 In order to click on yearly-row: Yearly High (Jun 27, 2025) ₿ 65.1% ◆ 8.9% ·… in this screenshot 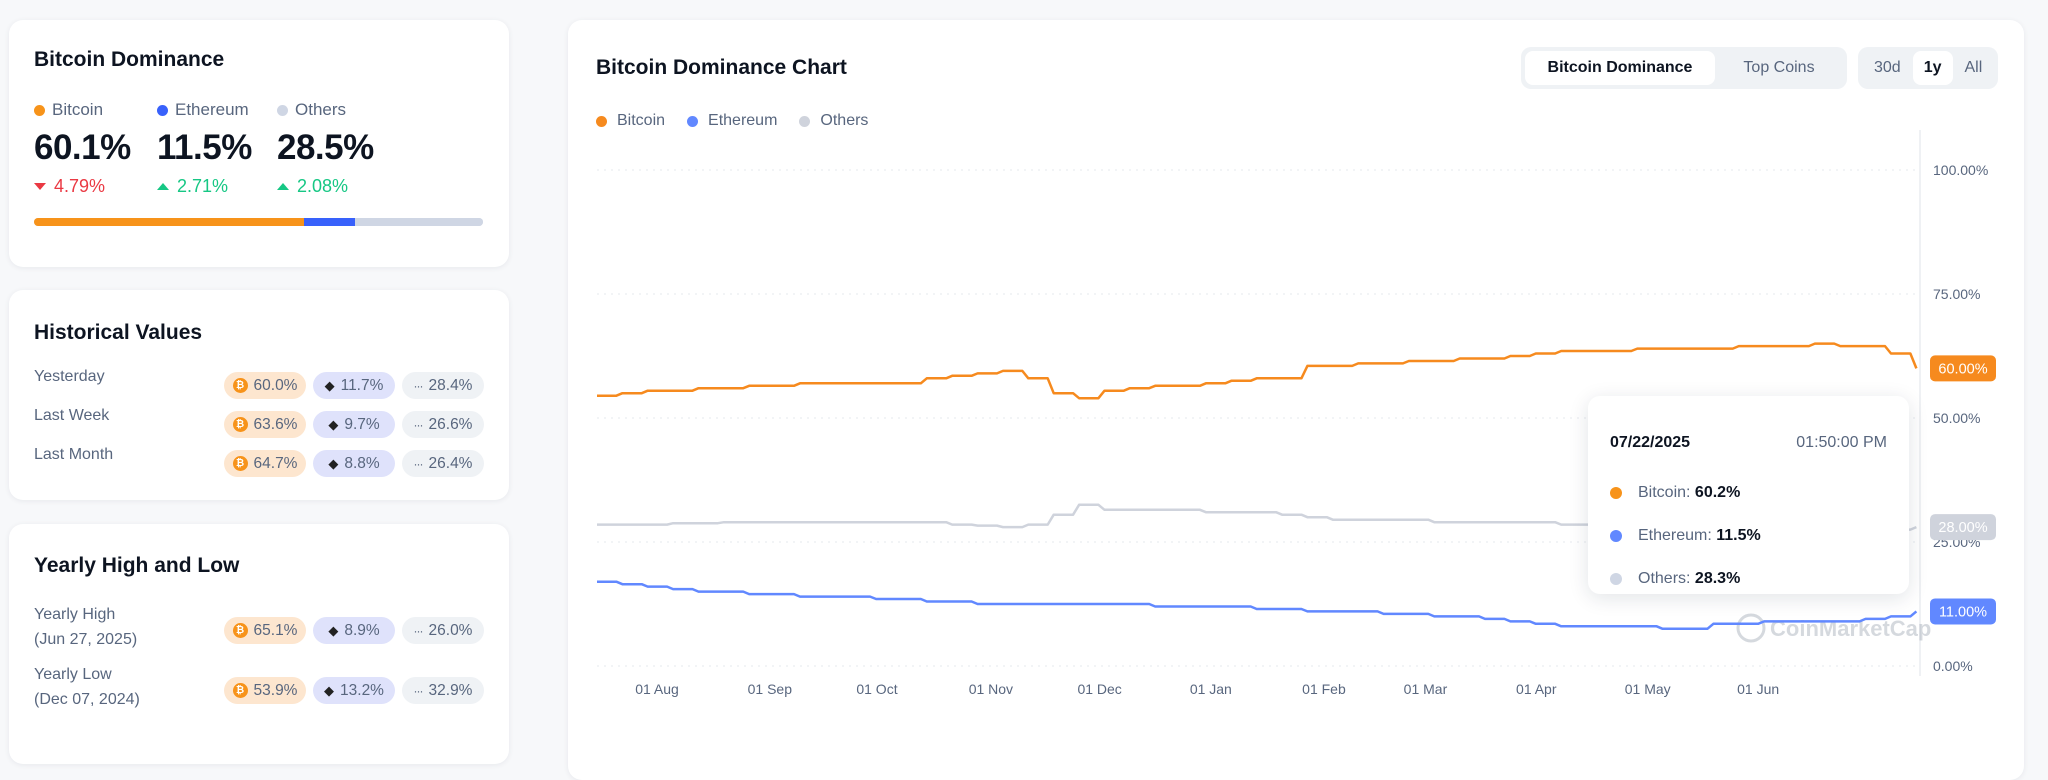, I will do `click(259, 631)`.